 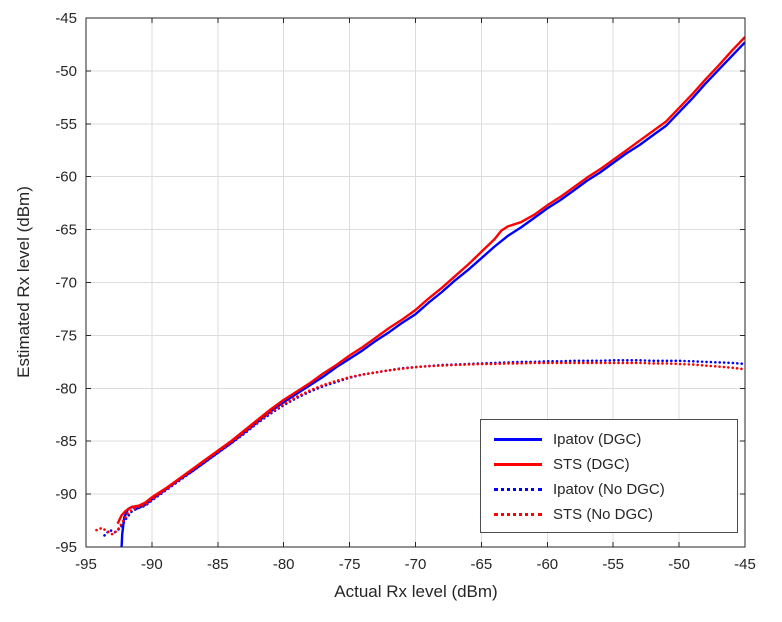 I want to click on legend-item-ipatov-no-dgc: Ipatov (No DGC), so click(x=609, y=489).